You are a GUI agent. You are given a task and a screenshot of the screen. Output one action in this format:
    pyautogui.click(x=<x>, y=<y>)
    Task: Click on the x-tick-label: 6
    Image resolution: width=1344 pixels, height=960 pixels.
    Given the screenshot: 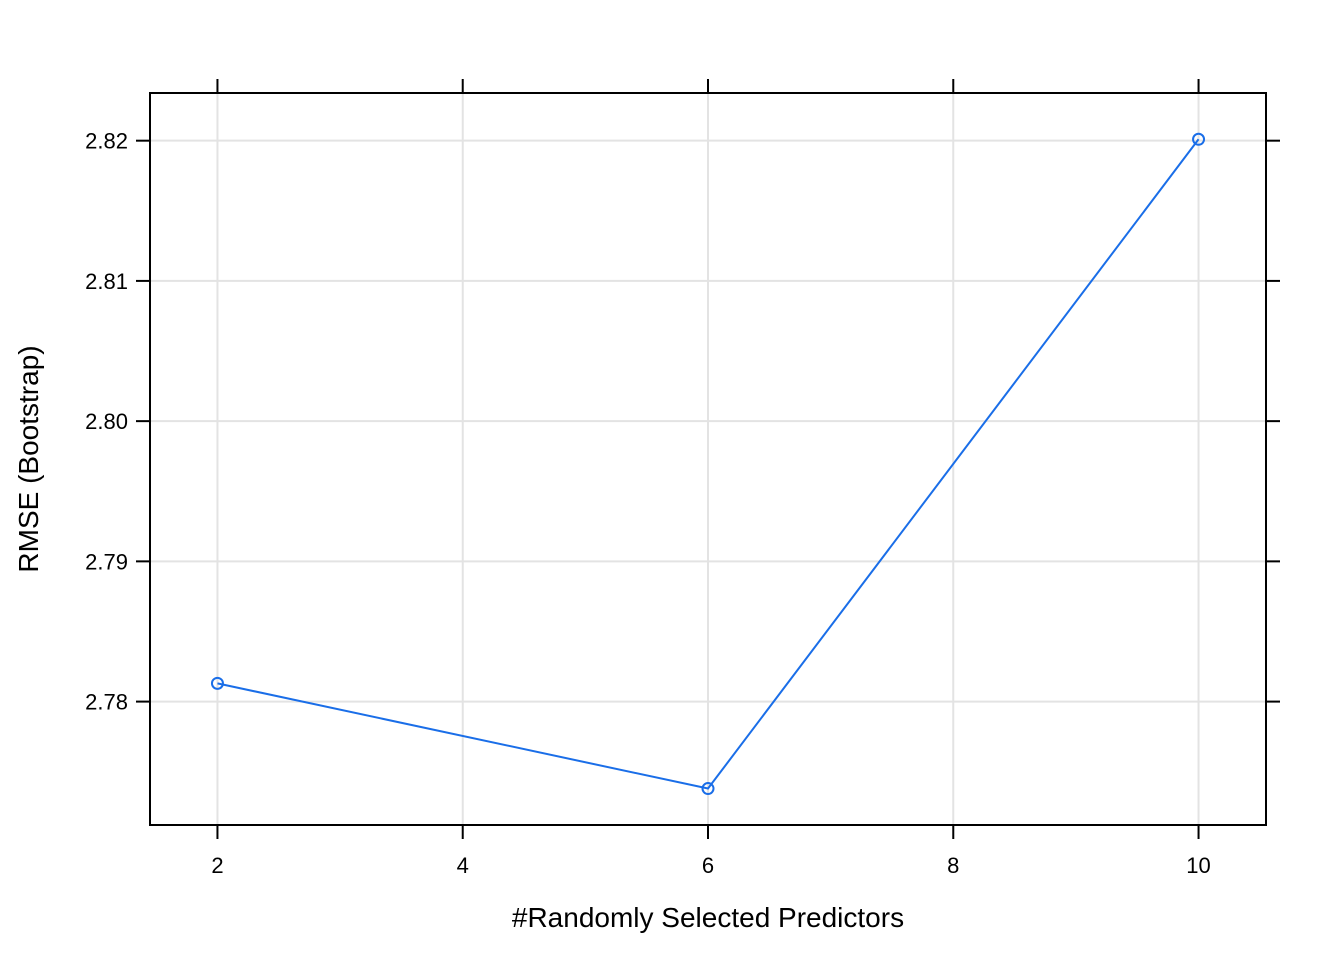 What is the action you would take?
    pyautogui.click(x=708, y=865)
    